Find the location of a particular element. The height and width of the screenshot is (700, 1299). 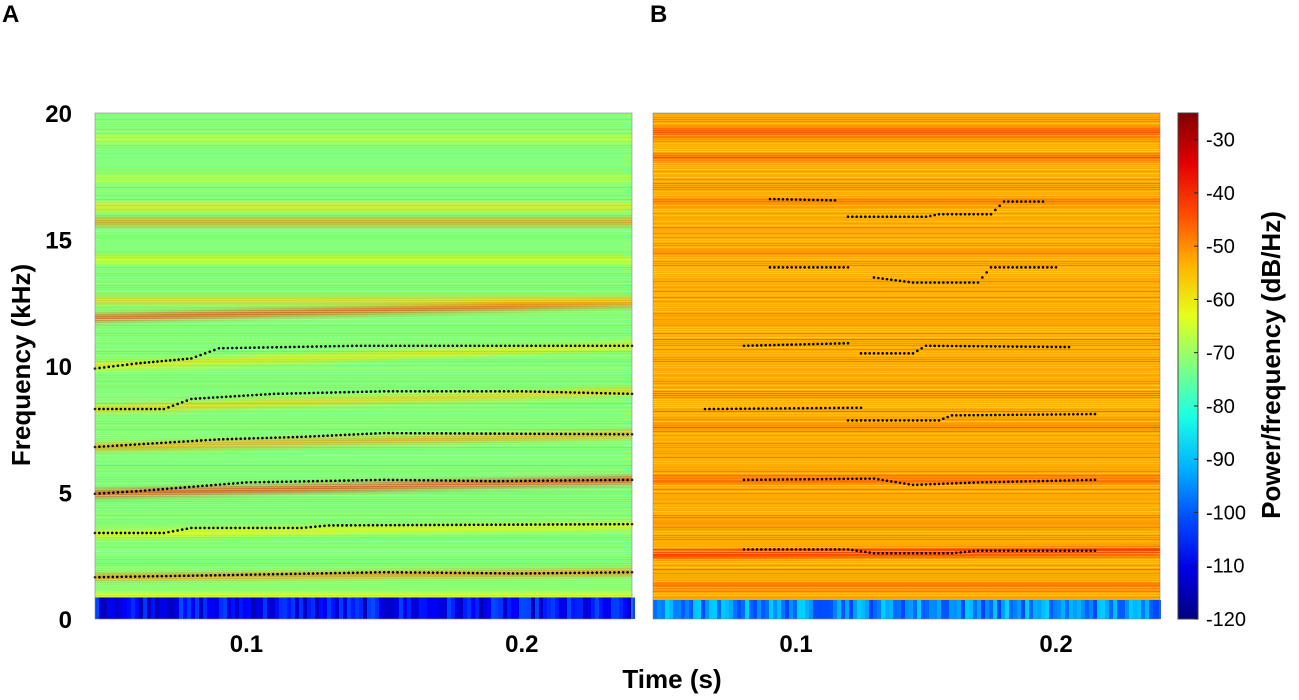

spectral-band is located at coordinates (363, 400).